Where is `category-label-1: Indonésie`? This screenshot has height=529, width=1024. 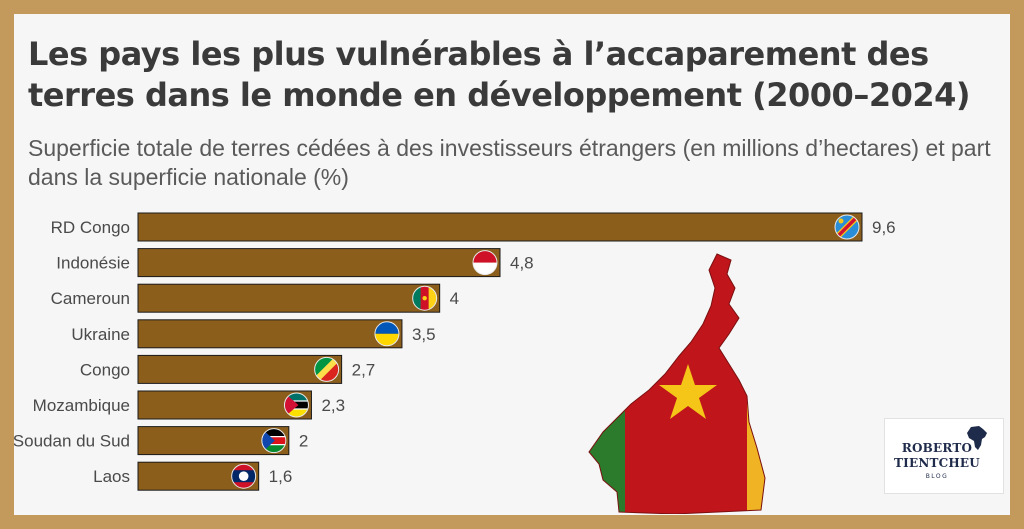
category-label-1: Indonésie is located at coordinates (93, 263).